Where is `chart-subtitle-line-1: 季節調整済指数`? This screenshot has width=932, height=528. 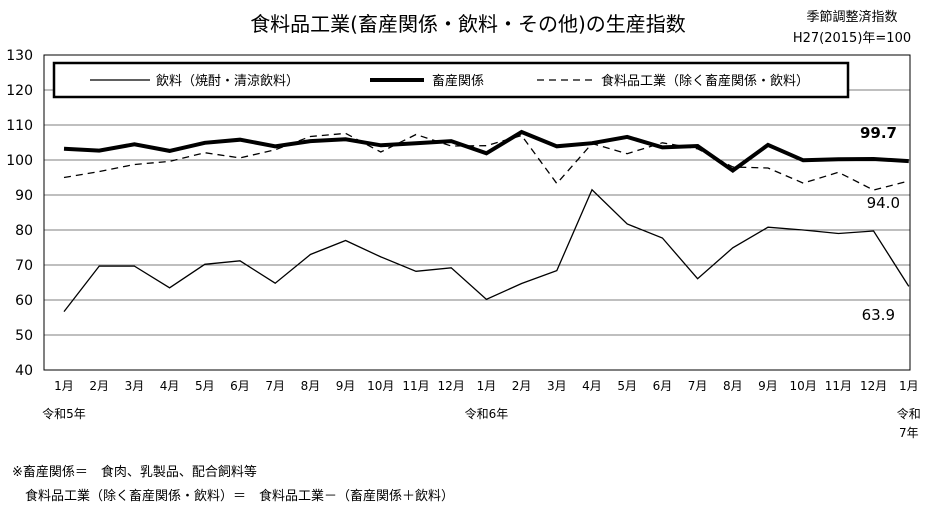 chart-subtitle-line-1: 季節調整済指数 is located at coordinates (851, 17).